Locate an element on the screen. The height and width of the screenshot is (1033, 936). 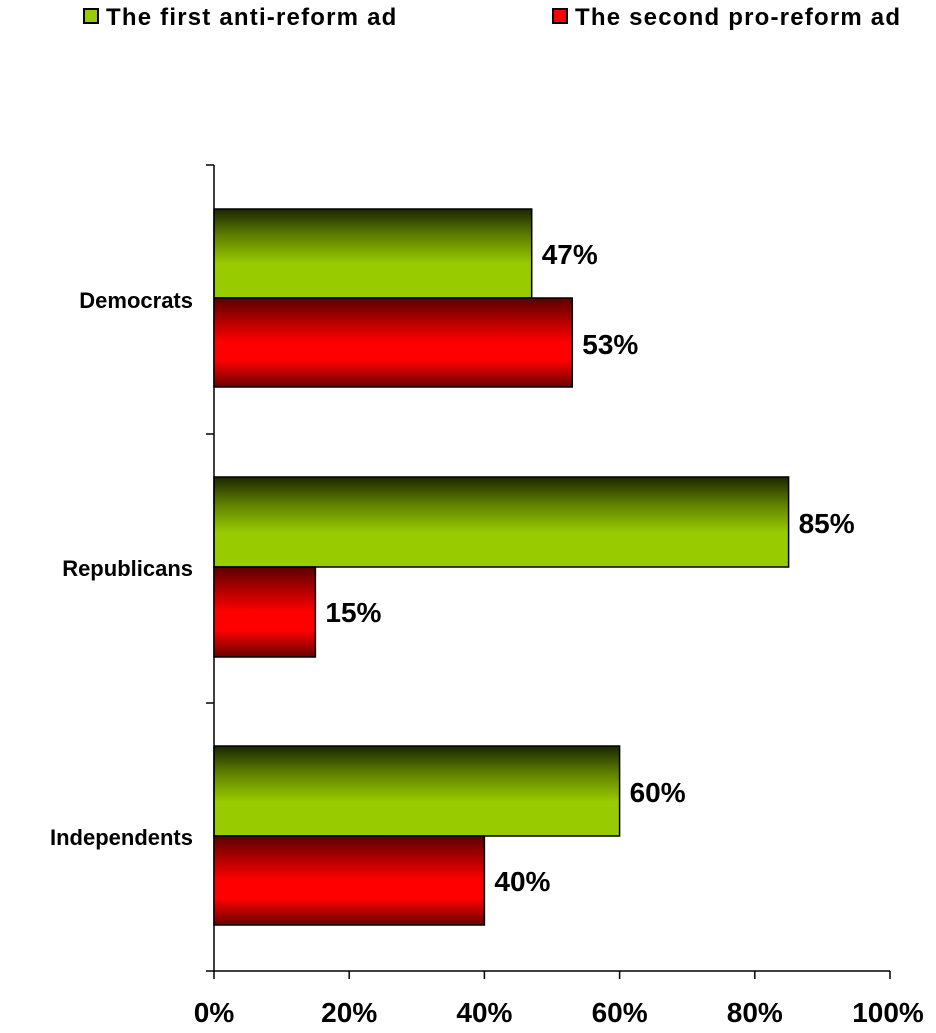
category-labels: Democrats Republicans Independents is located at coordinates (121, 569).